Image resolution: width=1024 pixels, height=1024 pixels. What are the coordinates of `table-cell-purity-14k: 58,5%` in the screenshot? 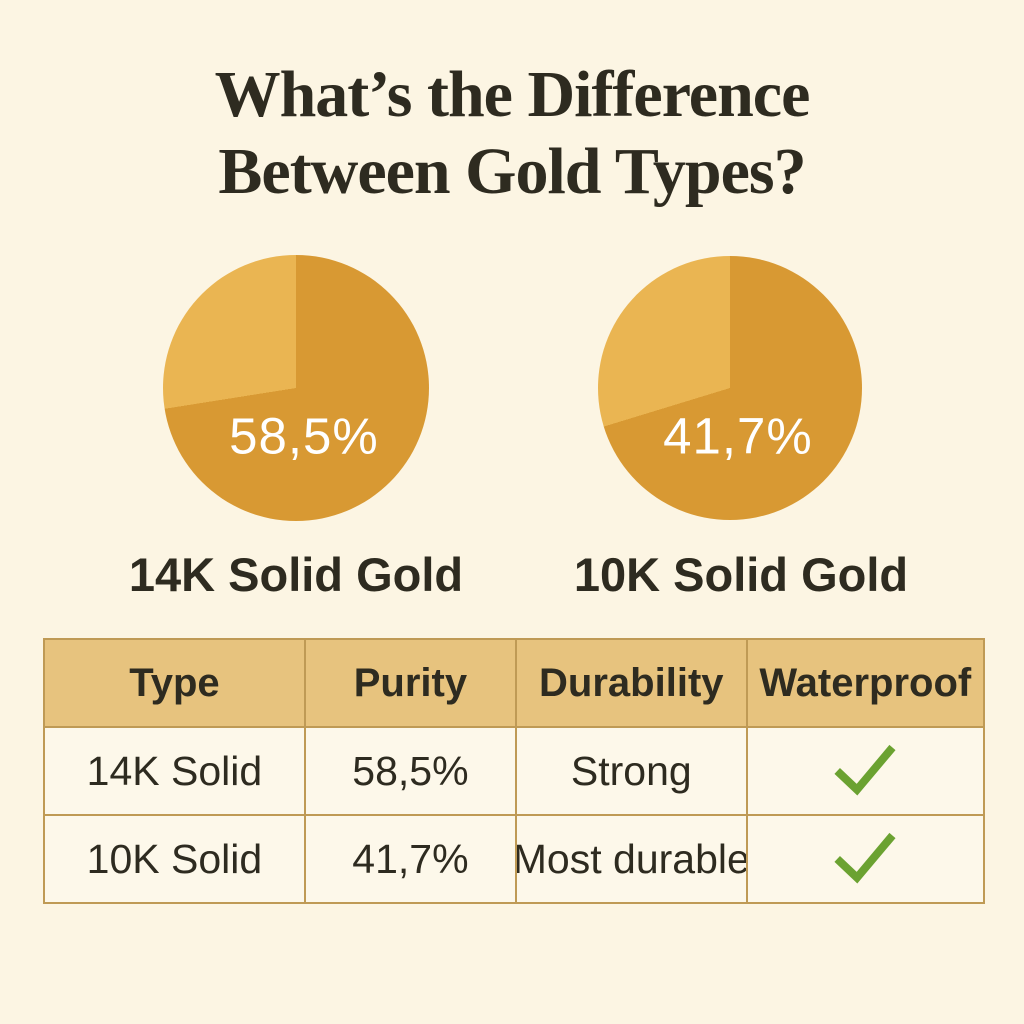 It's located at (409, 770).